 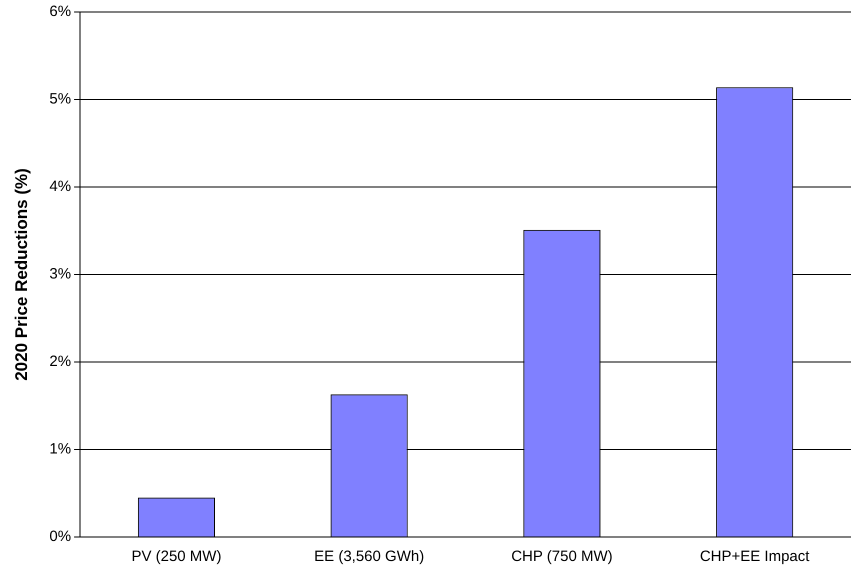 I want to click on y-axis-title: 2020 Price Reductions (%), so click(x=21, y=274).